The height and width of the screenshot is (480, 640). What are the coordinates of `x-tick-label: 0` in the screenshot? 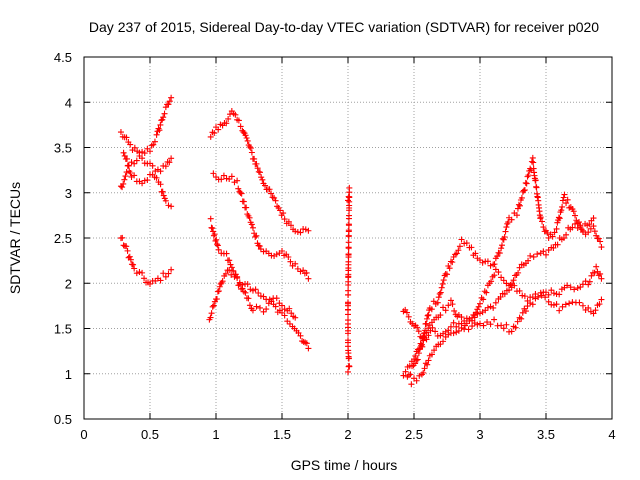 It's located at (83, 434).